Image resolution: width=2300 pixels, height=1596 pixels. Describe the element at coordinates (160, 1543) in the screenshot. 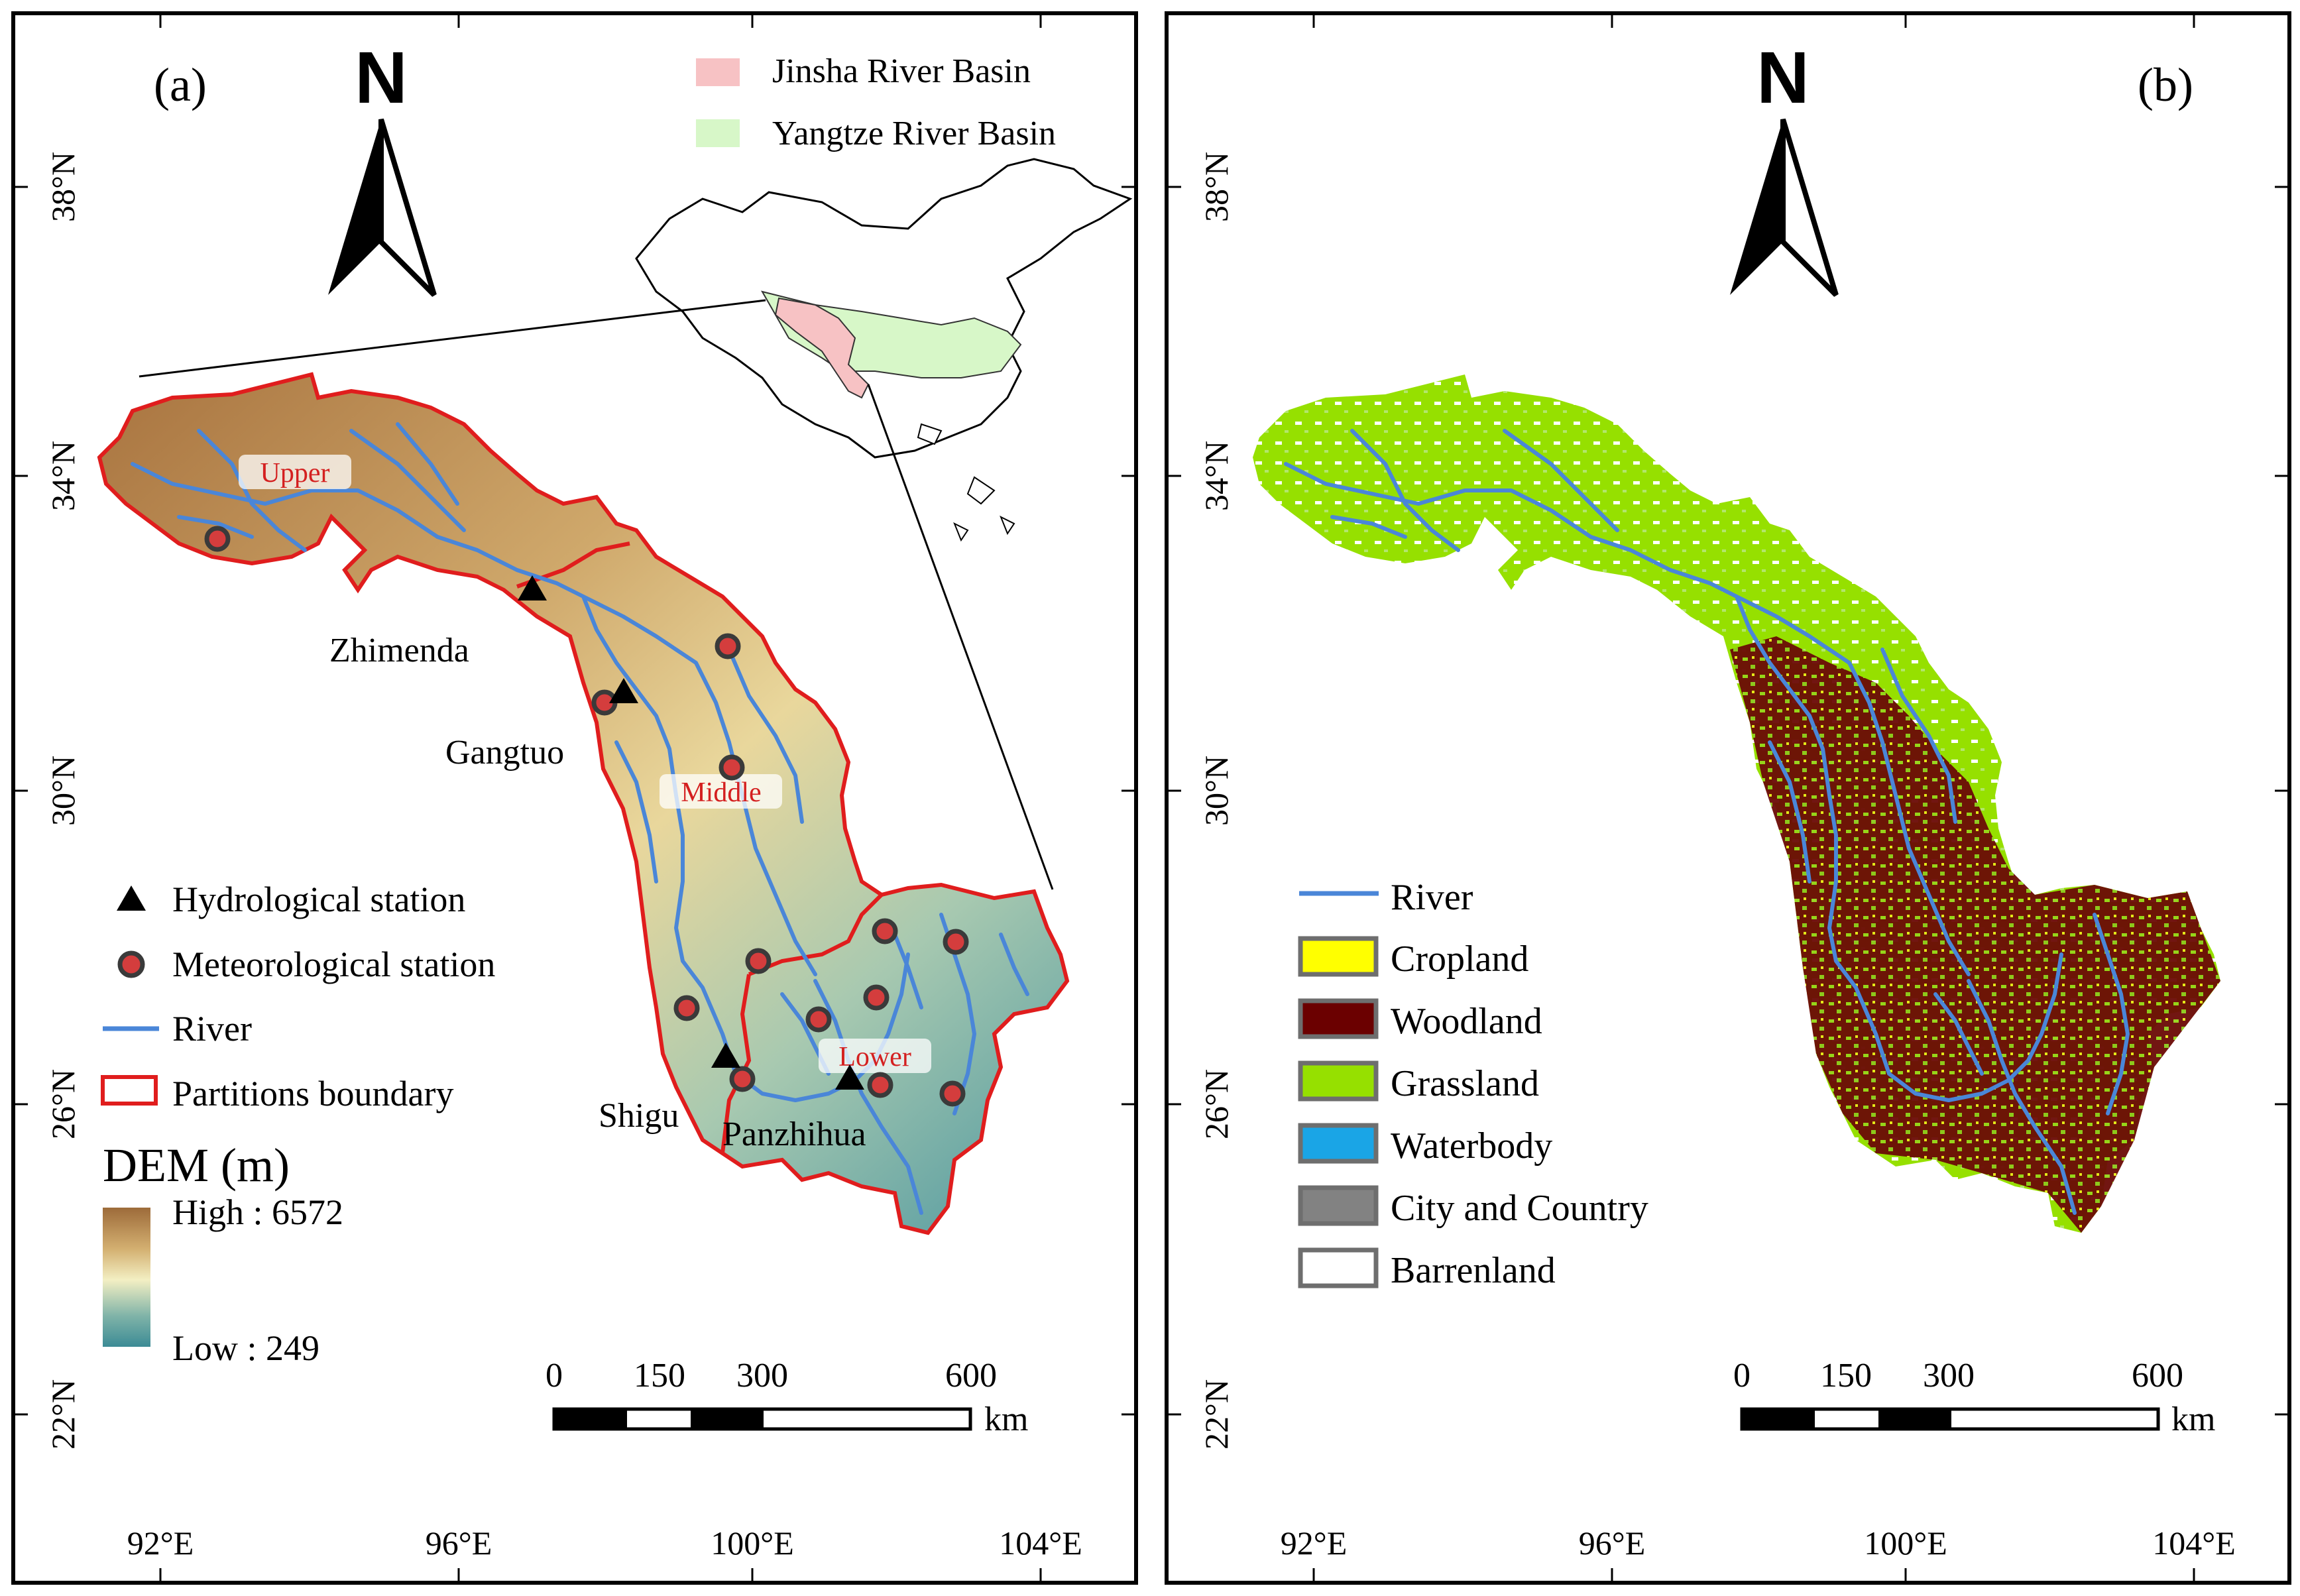

I see `panel-a-lon-92: 92°E` at that location.